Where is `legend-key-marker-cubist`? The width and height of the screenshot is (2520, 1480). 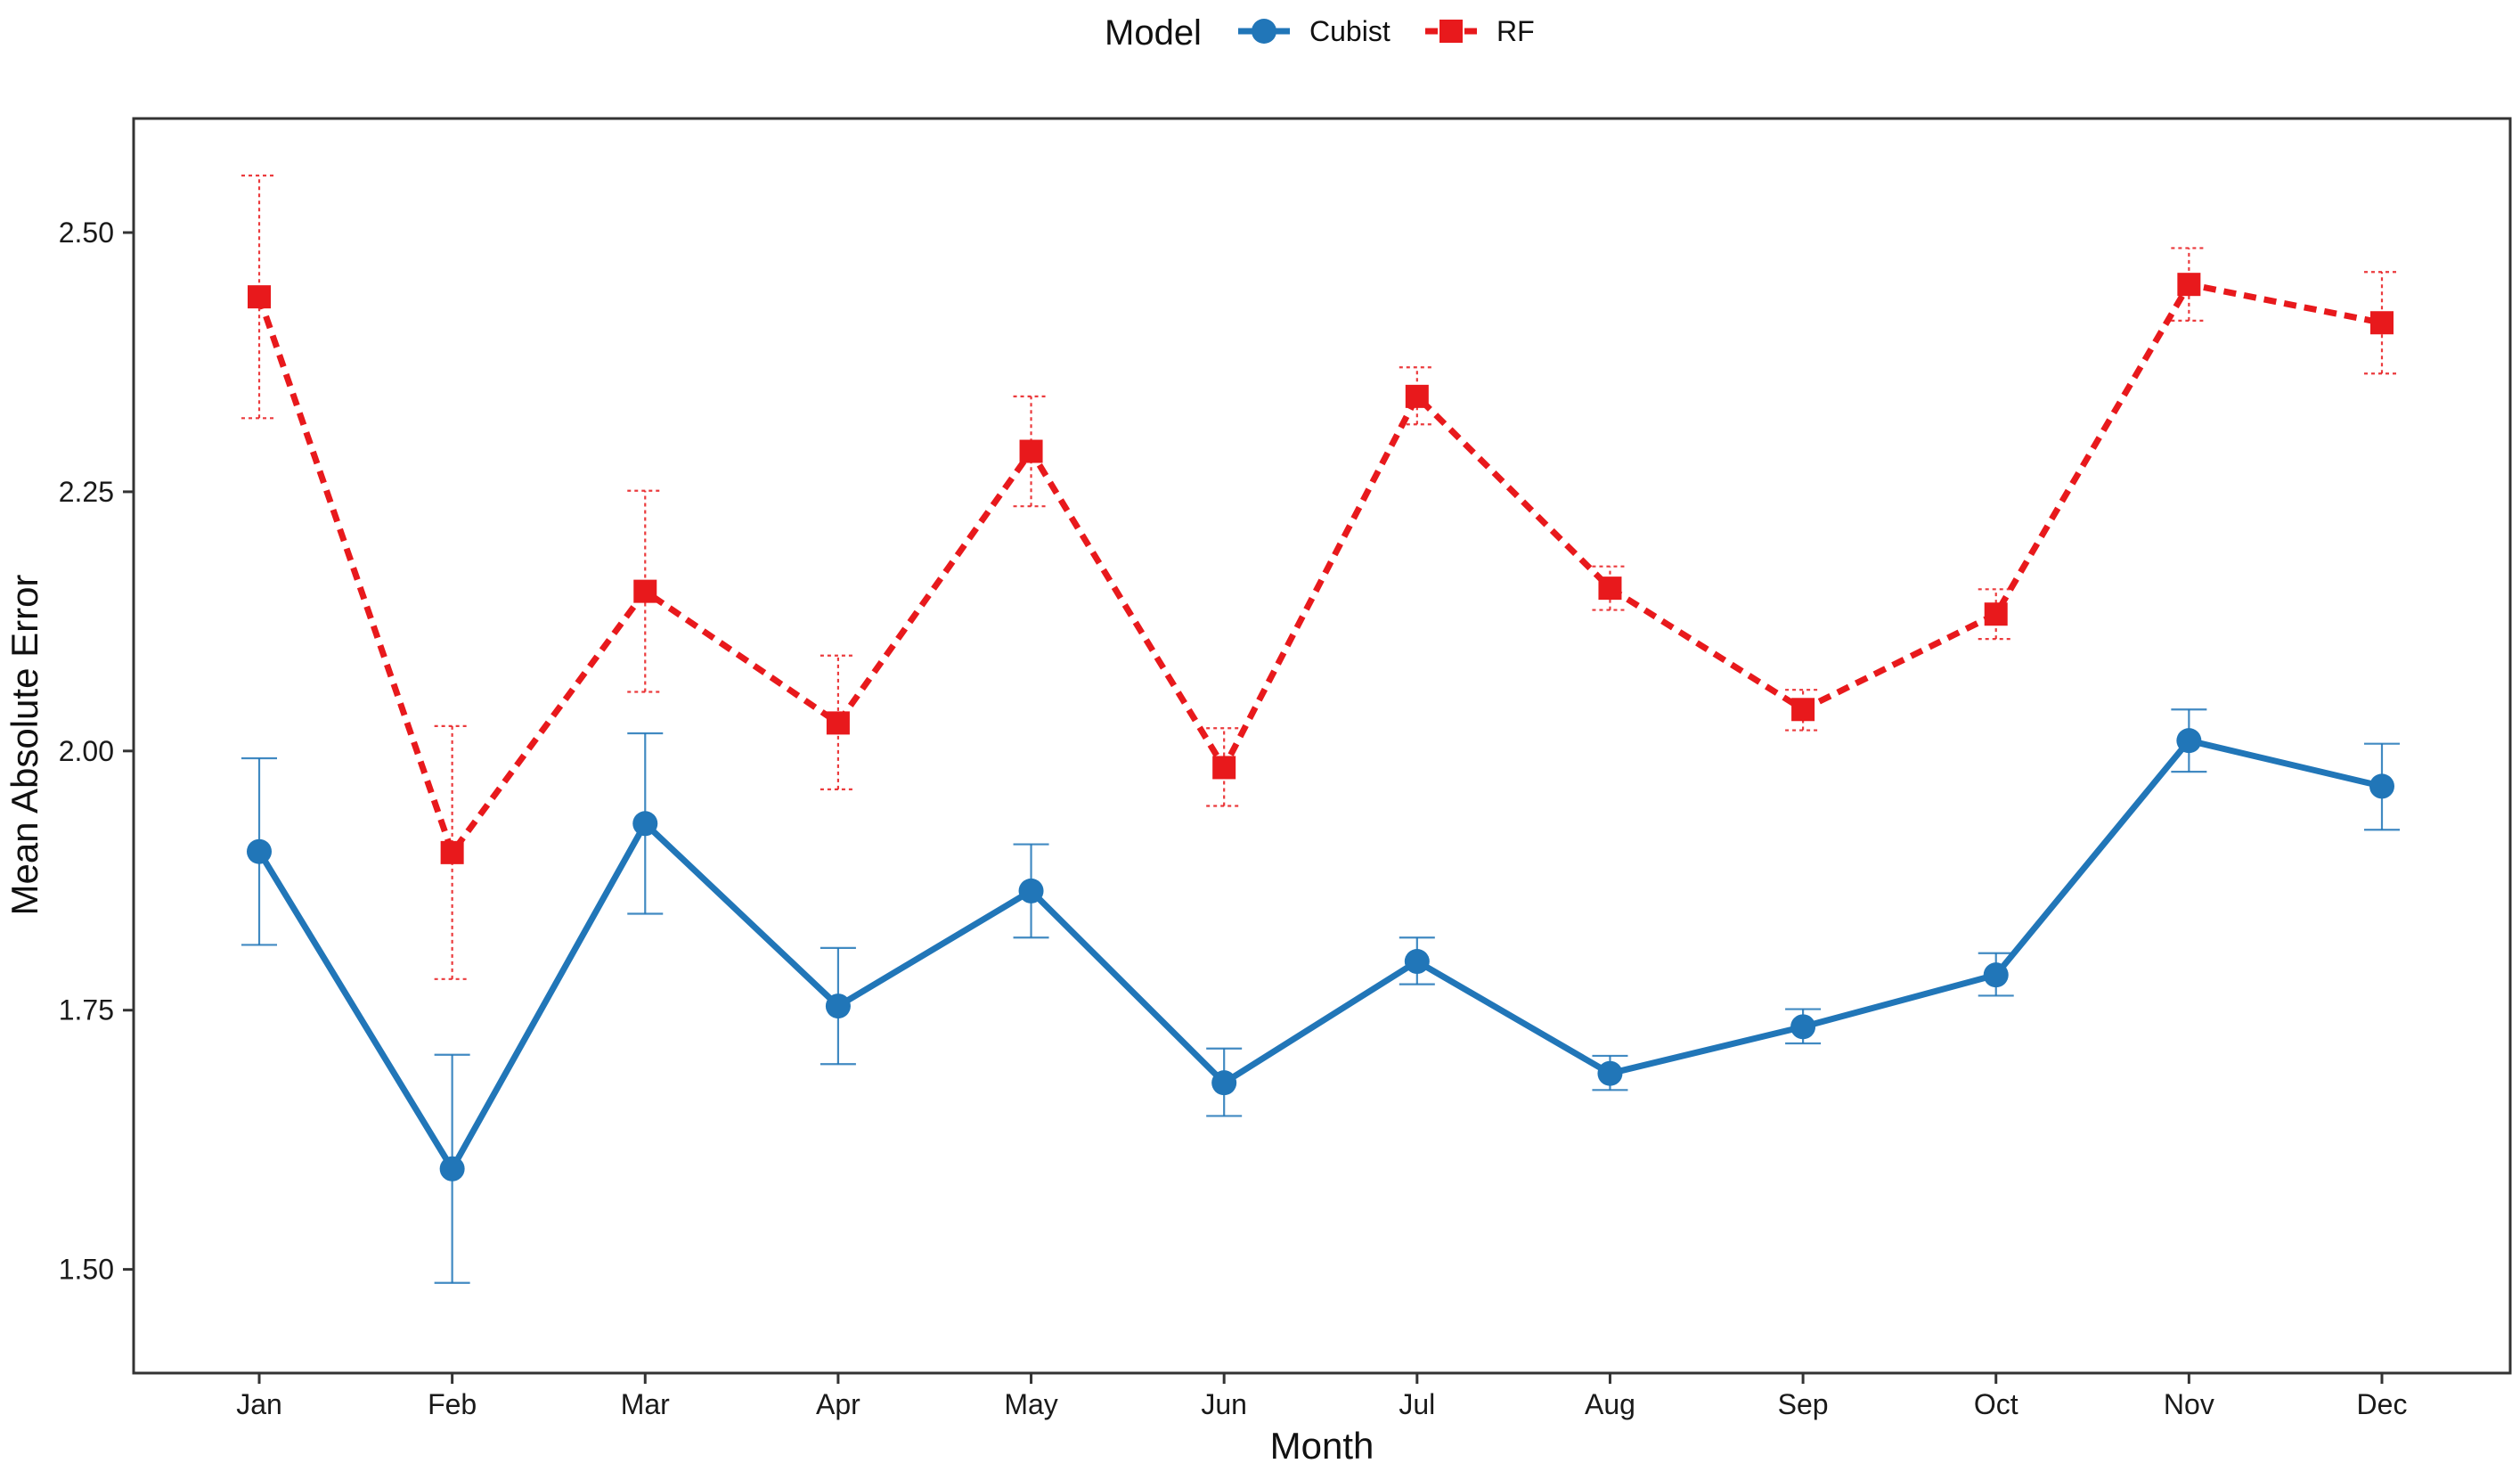
legend-key-marker-cubist is located at coordinates (1264, 31).